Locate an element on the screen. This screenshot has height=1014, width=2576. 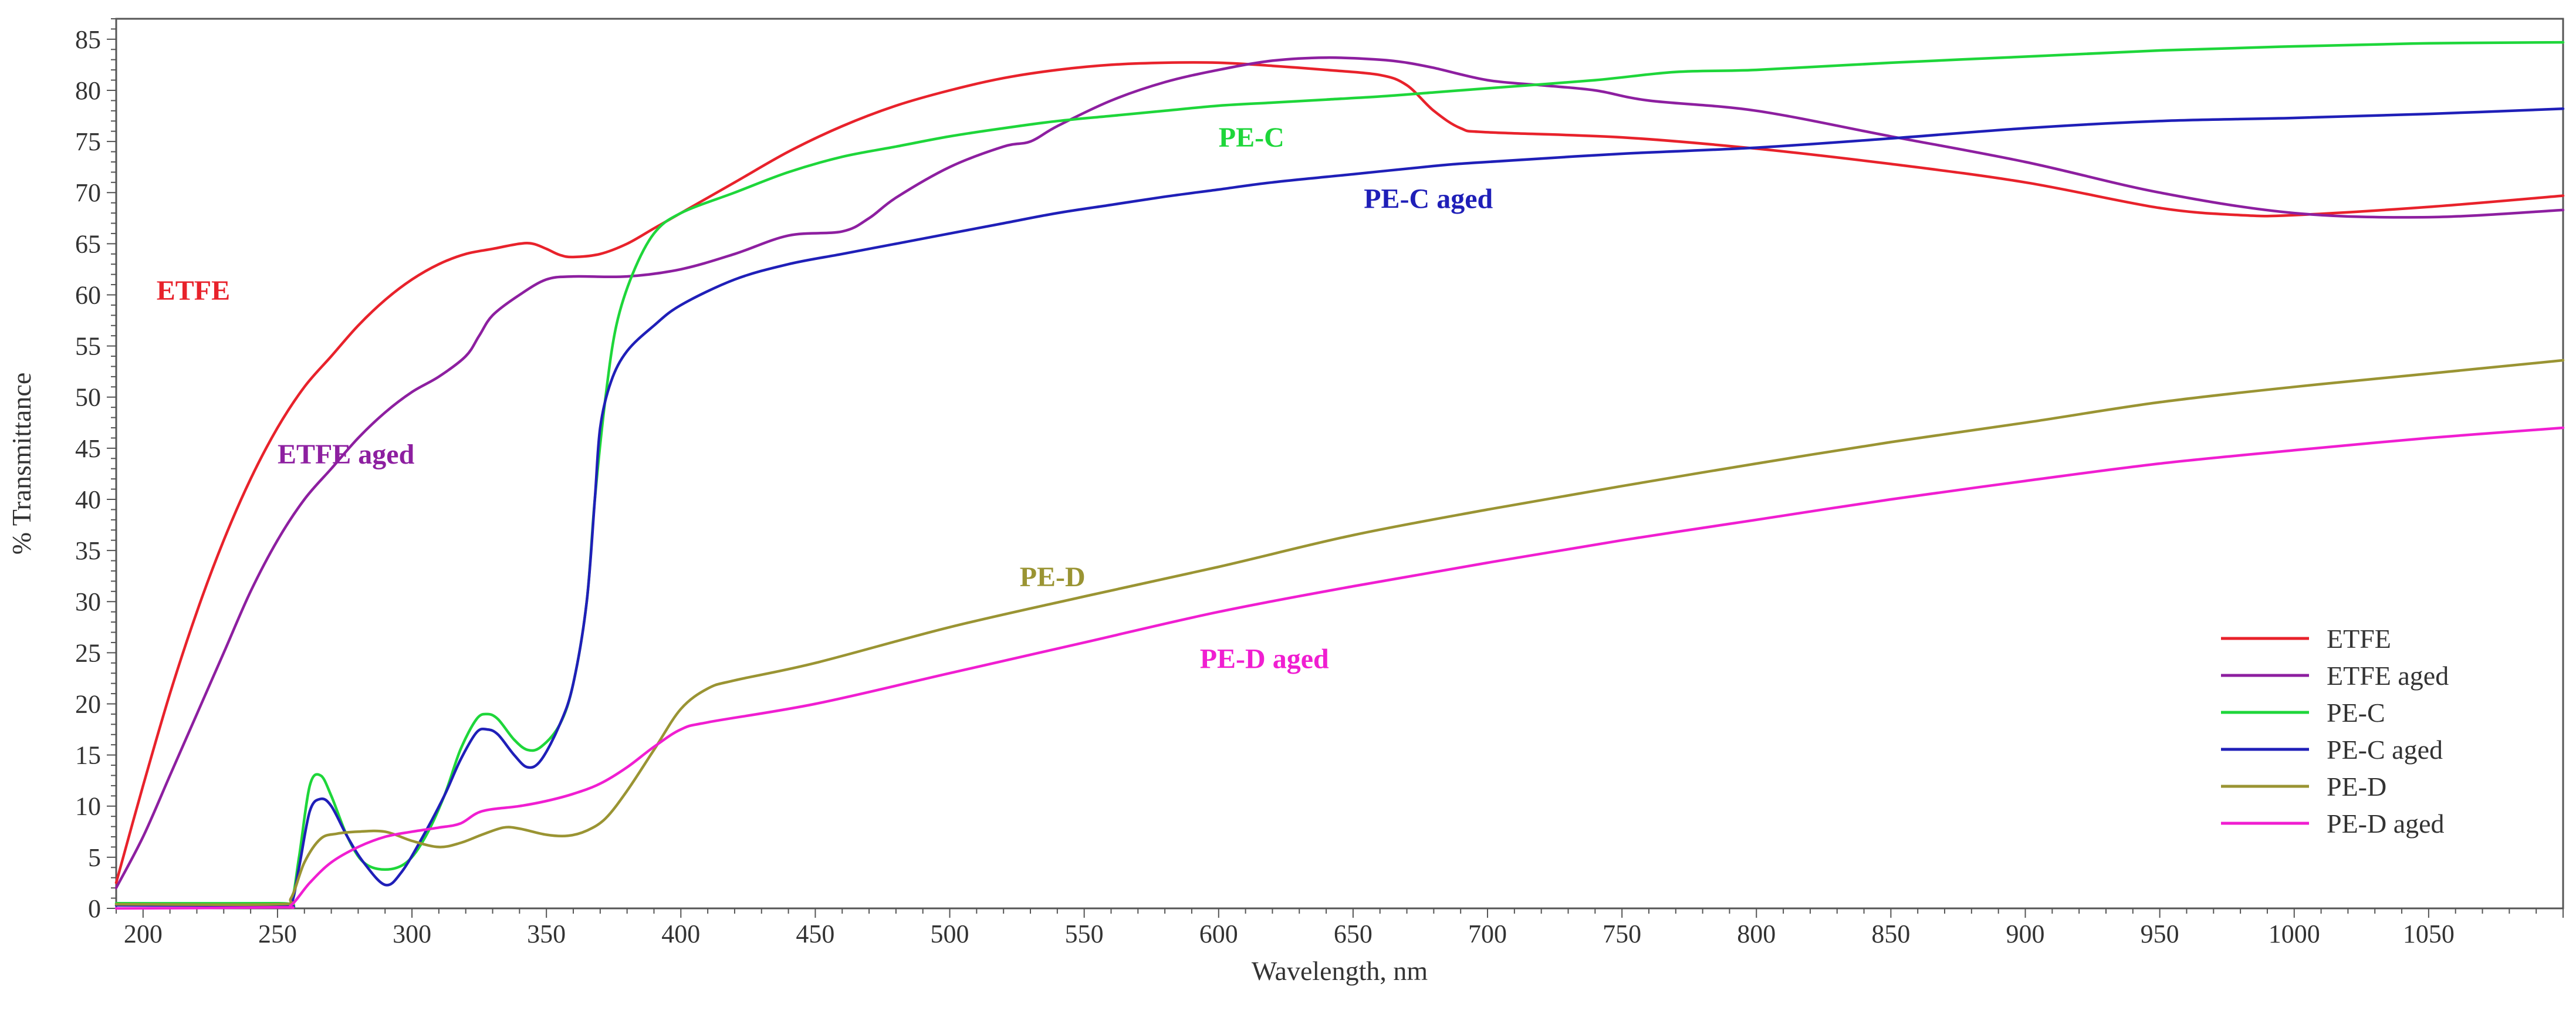
x-axis-title: Wavelength, nm is located at coordinates (1340, 971).